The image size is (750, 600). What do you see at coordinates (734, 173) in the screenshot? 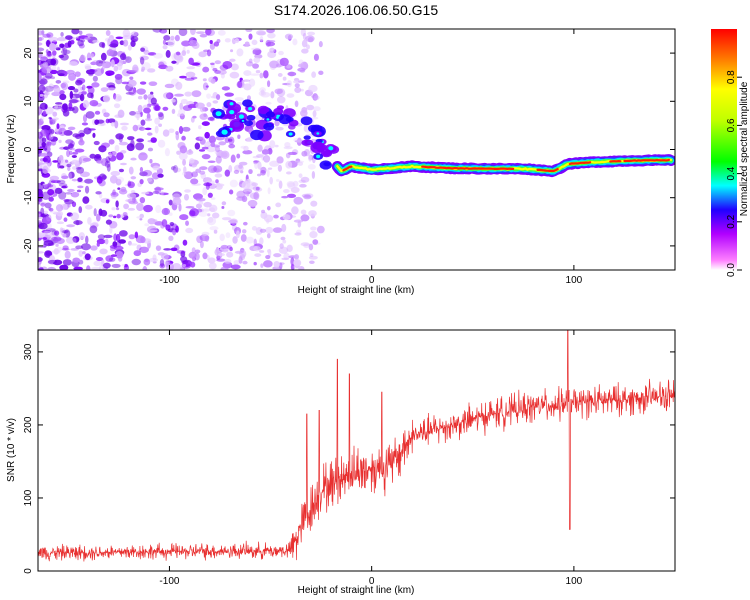
I see `colorbar-axes: 0.0 0.2 0.4 0.6 0.8` at bounding box center [734, 173].